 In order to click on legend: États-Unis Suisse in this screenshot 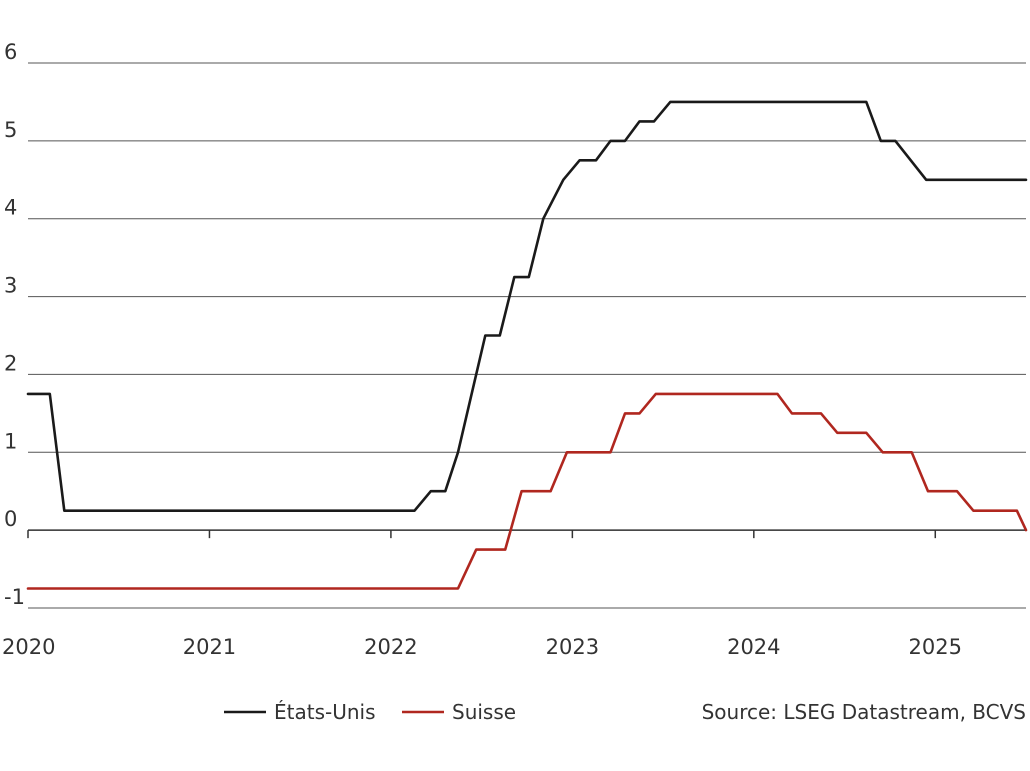, I will do `click(370, 712)`.